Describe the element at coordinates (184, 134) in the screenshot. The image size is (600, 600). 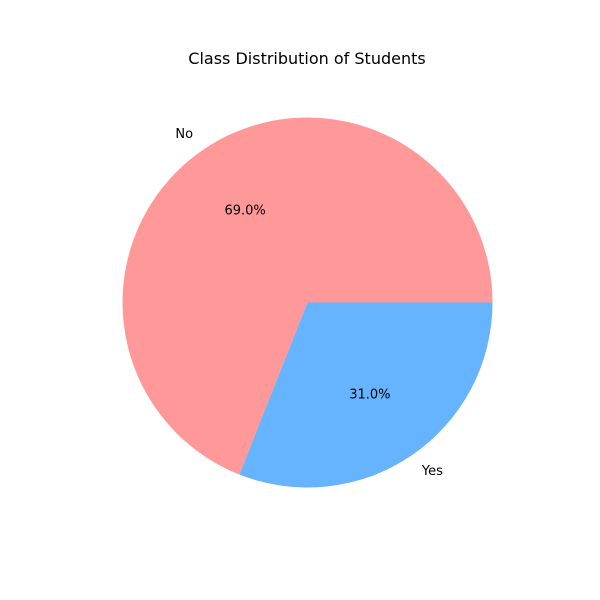
I see `slice-label-no: No` at that location.